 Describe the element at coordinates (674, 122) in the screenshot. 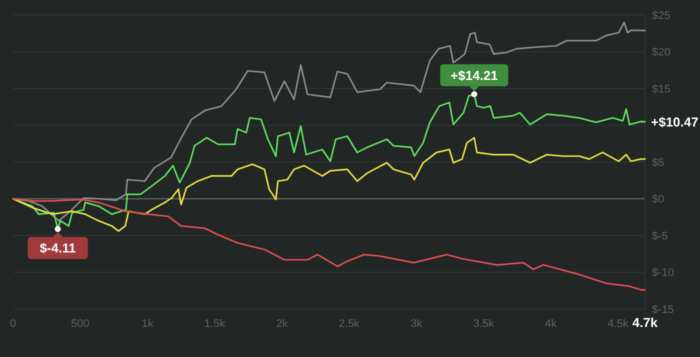

I see `annotation: +$10.47` at that location.